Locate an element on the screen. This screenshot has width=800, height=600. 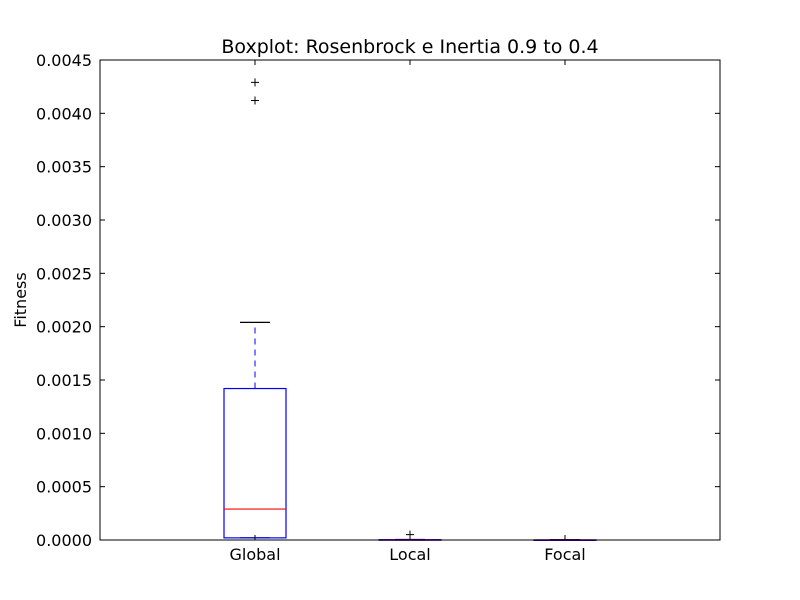
y-tick-label: 0.0040 is located at coordinates (64, 113).